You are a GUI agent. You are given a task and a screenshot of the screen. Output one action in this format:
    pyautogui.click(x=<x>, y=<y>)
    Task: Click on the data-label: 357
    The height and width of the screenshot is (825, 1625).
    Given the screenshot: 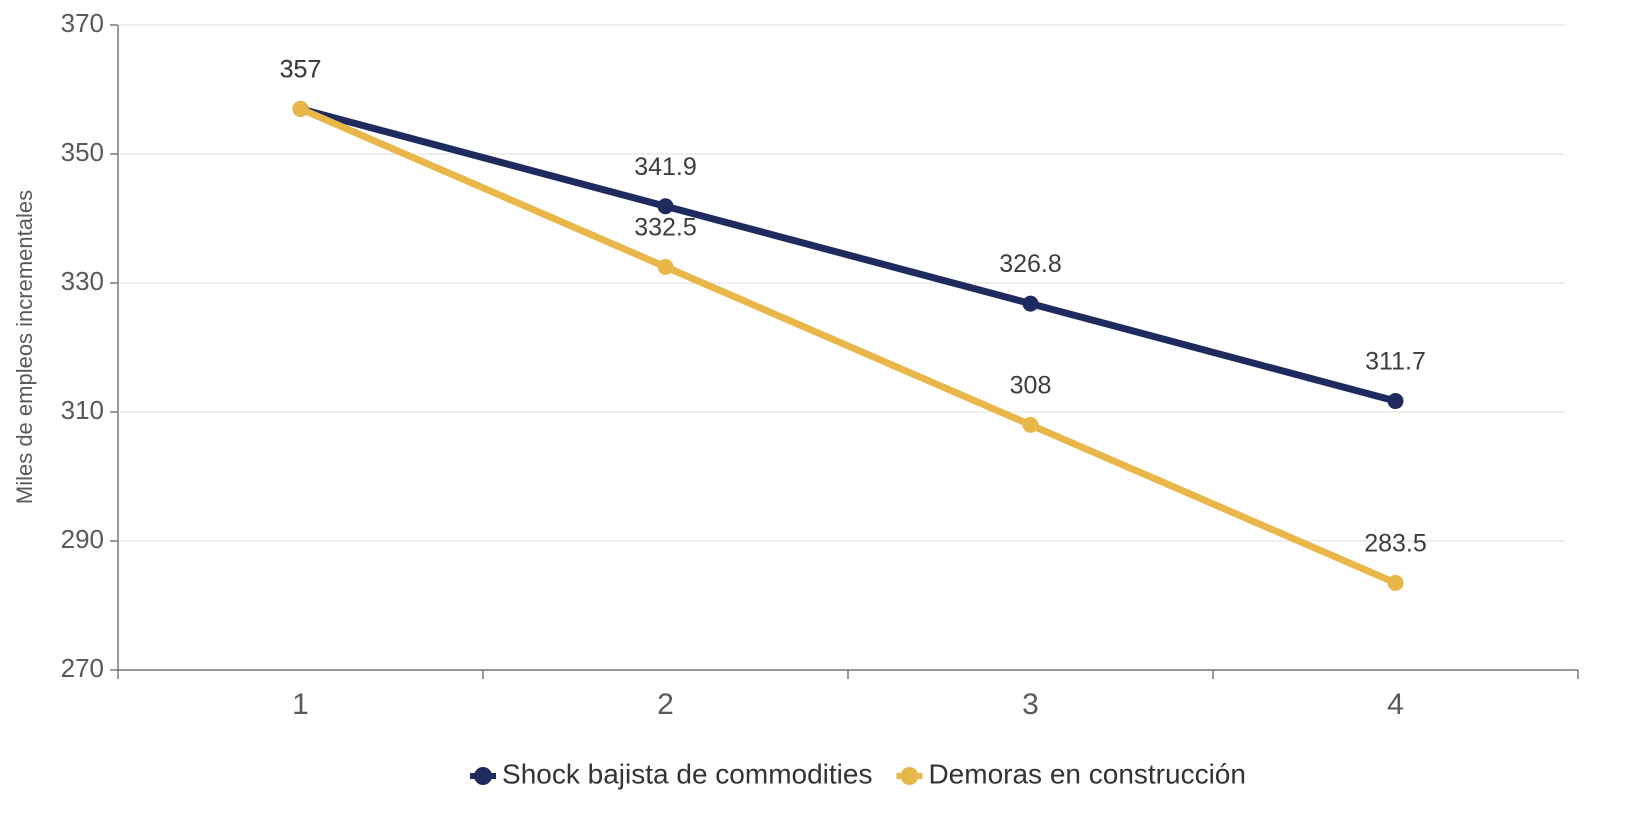 What is the action you would take?
    pyautogui.click(x=301, y=69)
    